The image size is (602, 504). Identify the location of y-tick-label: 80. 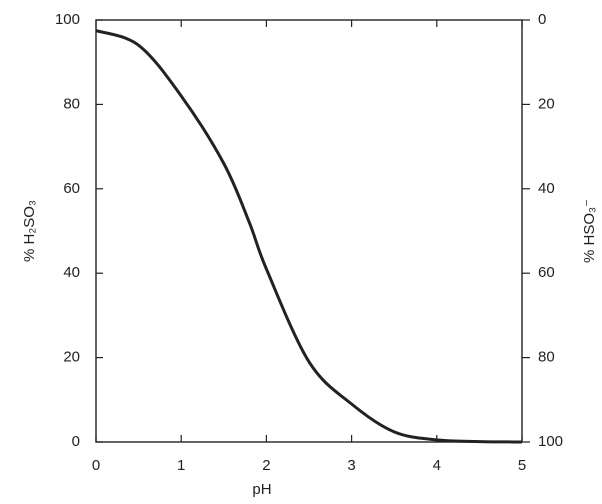
(71, 103).